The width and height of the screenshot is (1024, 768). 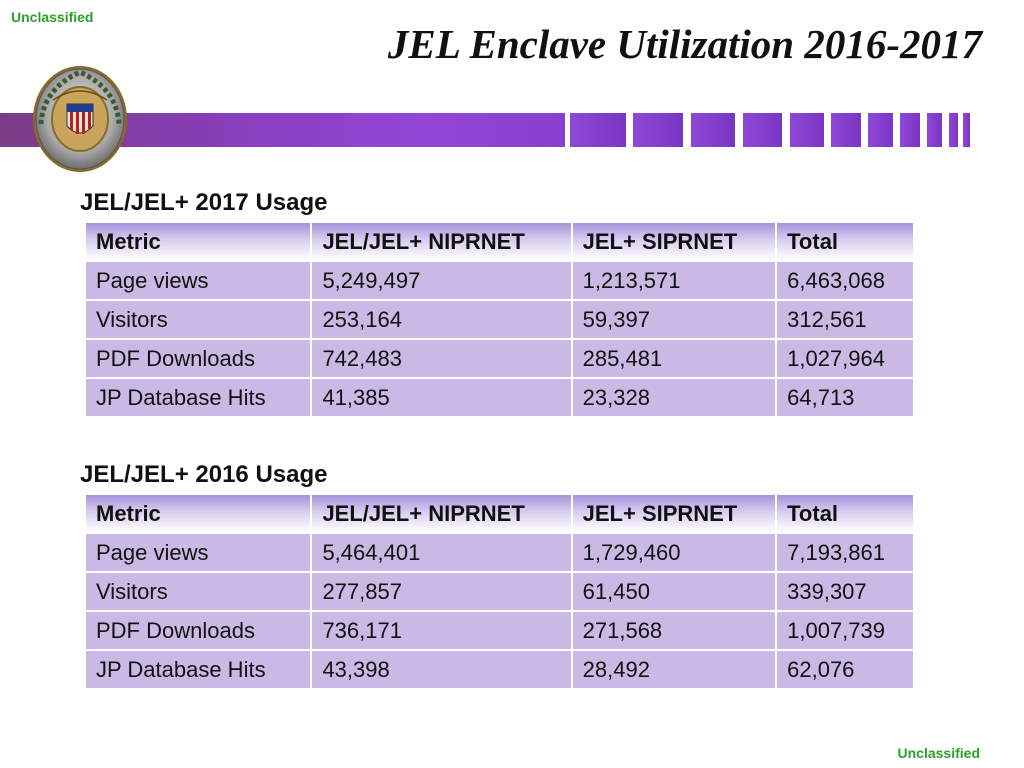 I want to click on cell-total: 7,193,861, so click(x=845, y=552).